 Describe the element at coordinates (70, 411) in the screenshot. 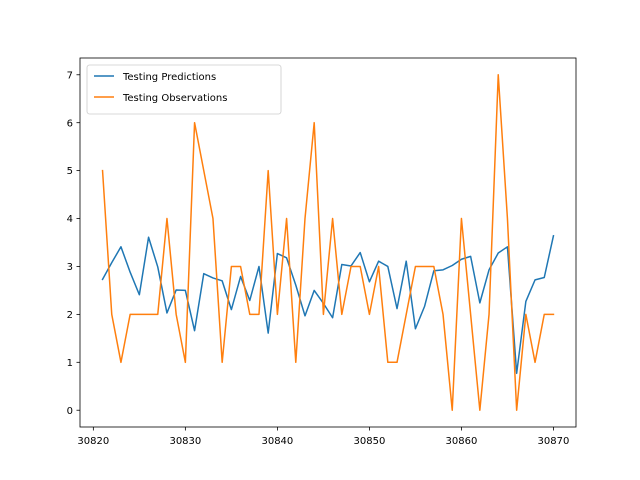

I see `y-tick-label-0: 0` at that location.